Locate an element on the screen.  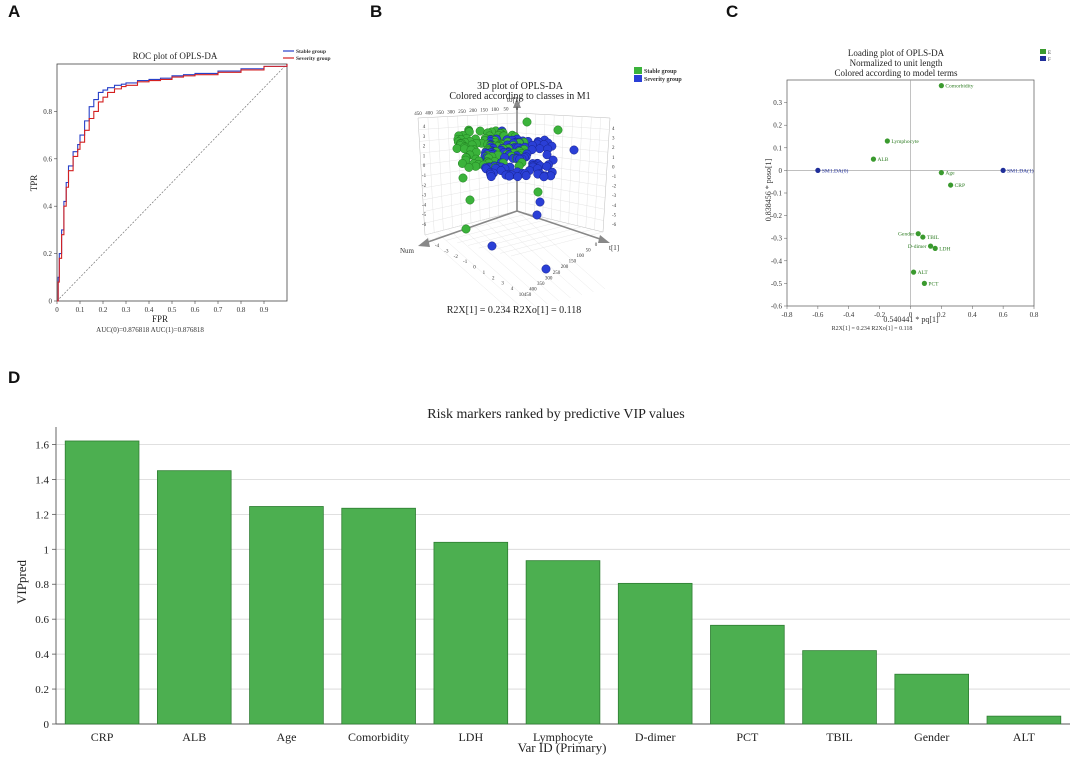
plot3d-axis-right-arrow is located at coordinates (604, 239).